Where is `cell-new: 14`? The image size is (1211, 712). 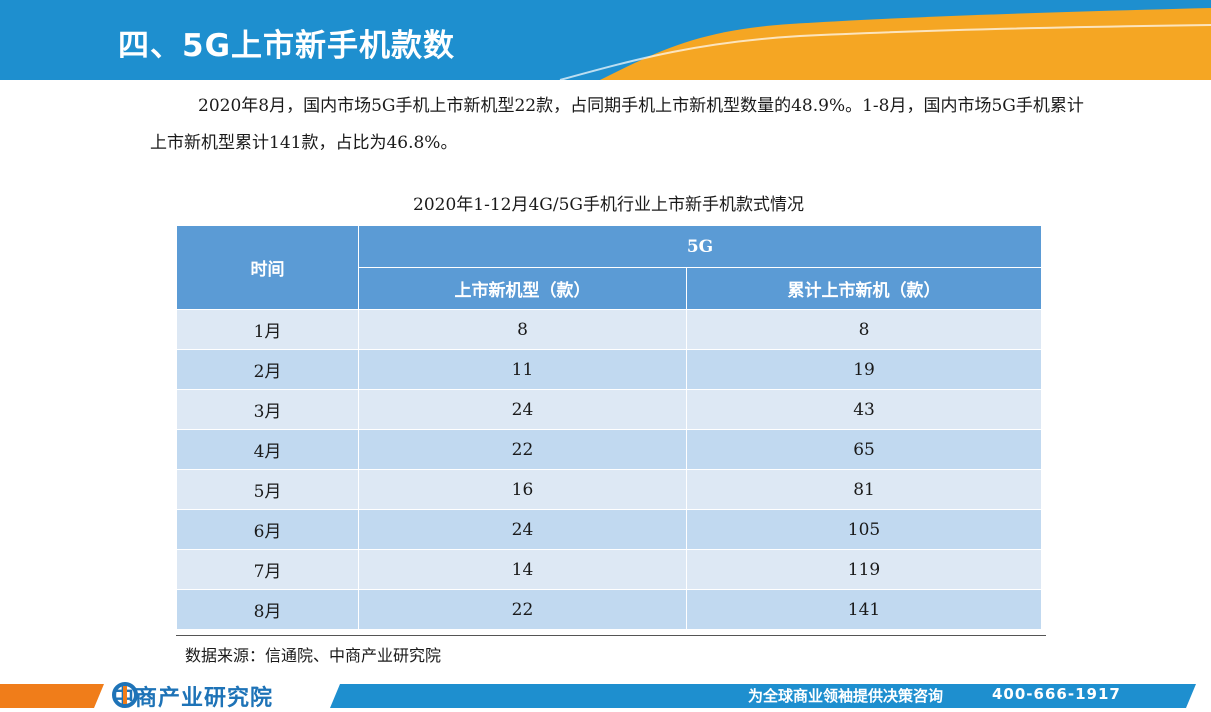 cell-new: 14 is located at coordinates (522, 569).